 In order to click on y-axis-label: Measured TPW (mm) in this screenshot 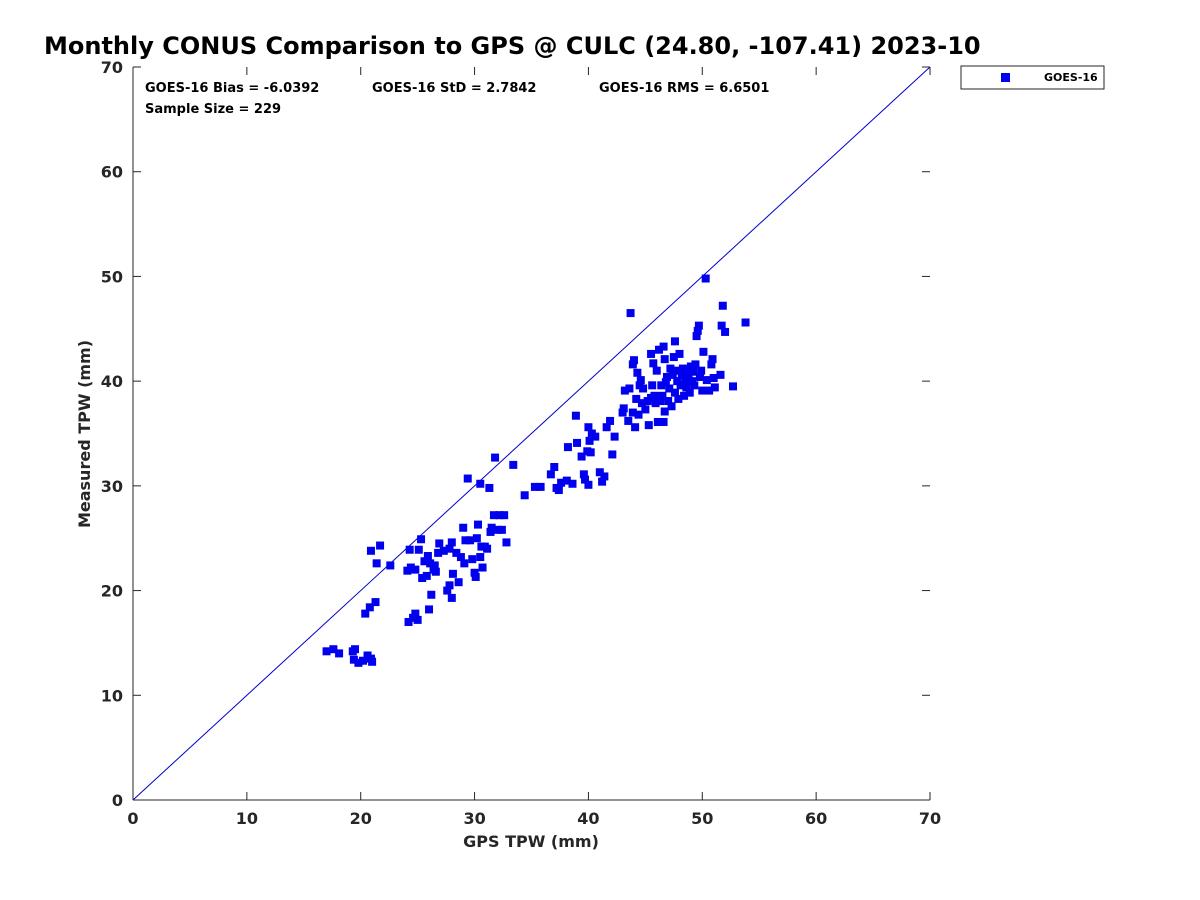, I will do `click(84, 434)`.